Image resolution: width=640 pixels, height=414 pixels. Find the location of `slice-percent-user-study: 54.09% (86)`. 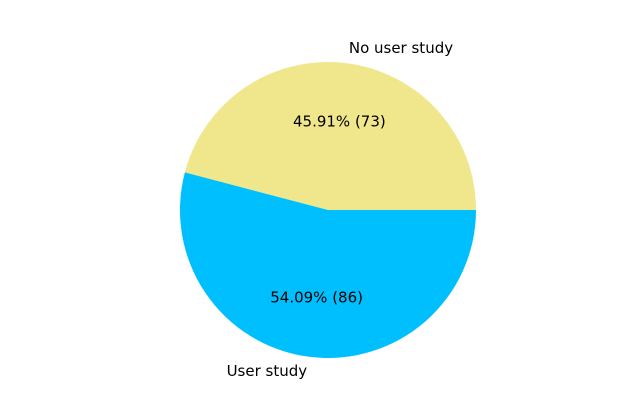

slice-percent-user-study: 54.09% (86) is located at coordinates (316, 298).